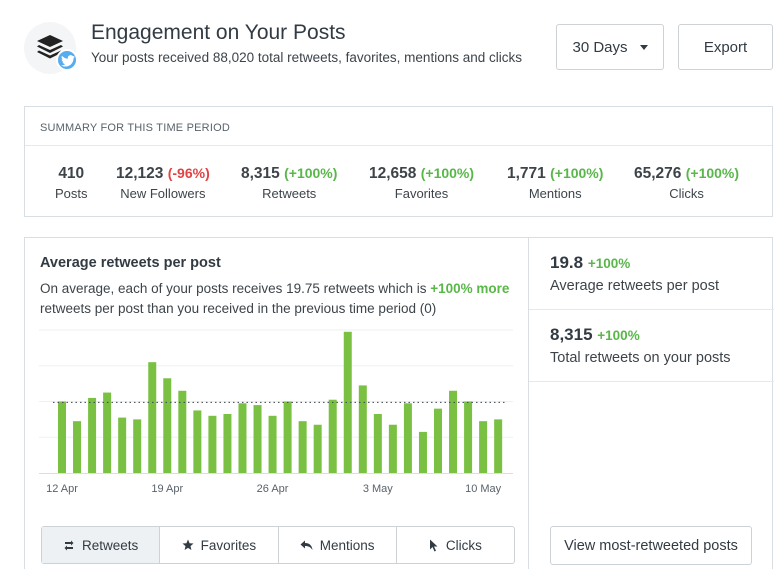  What do you see at coordinates (640, 358) in the screenshot?
I see `metric-label: Total retweets on your posts` at bounding box center [640, 358].